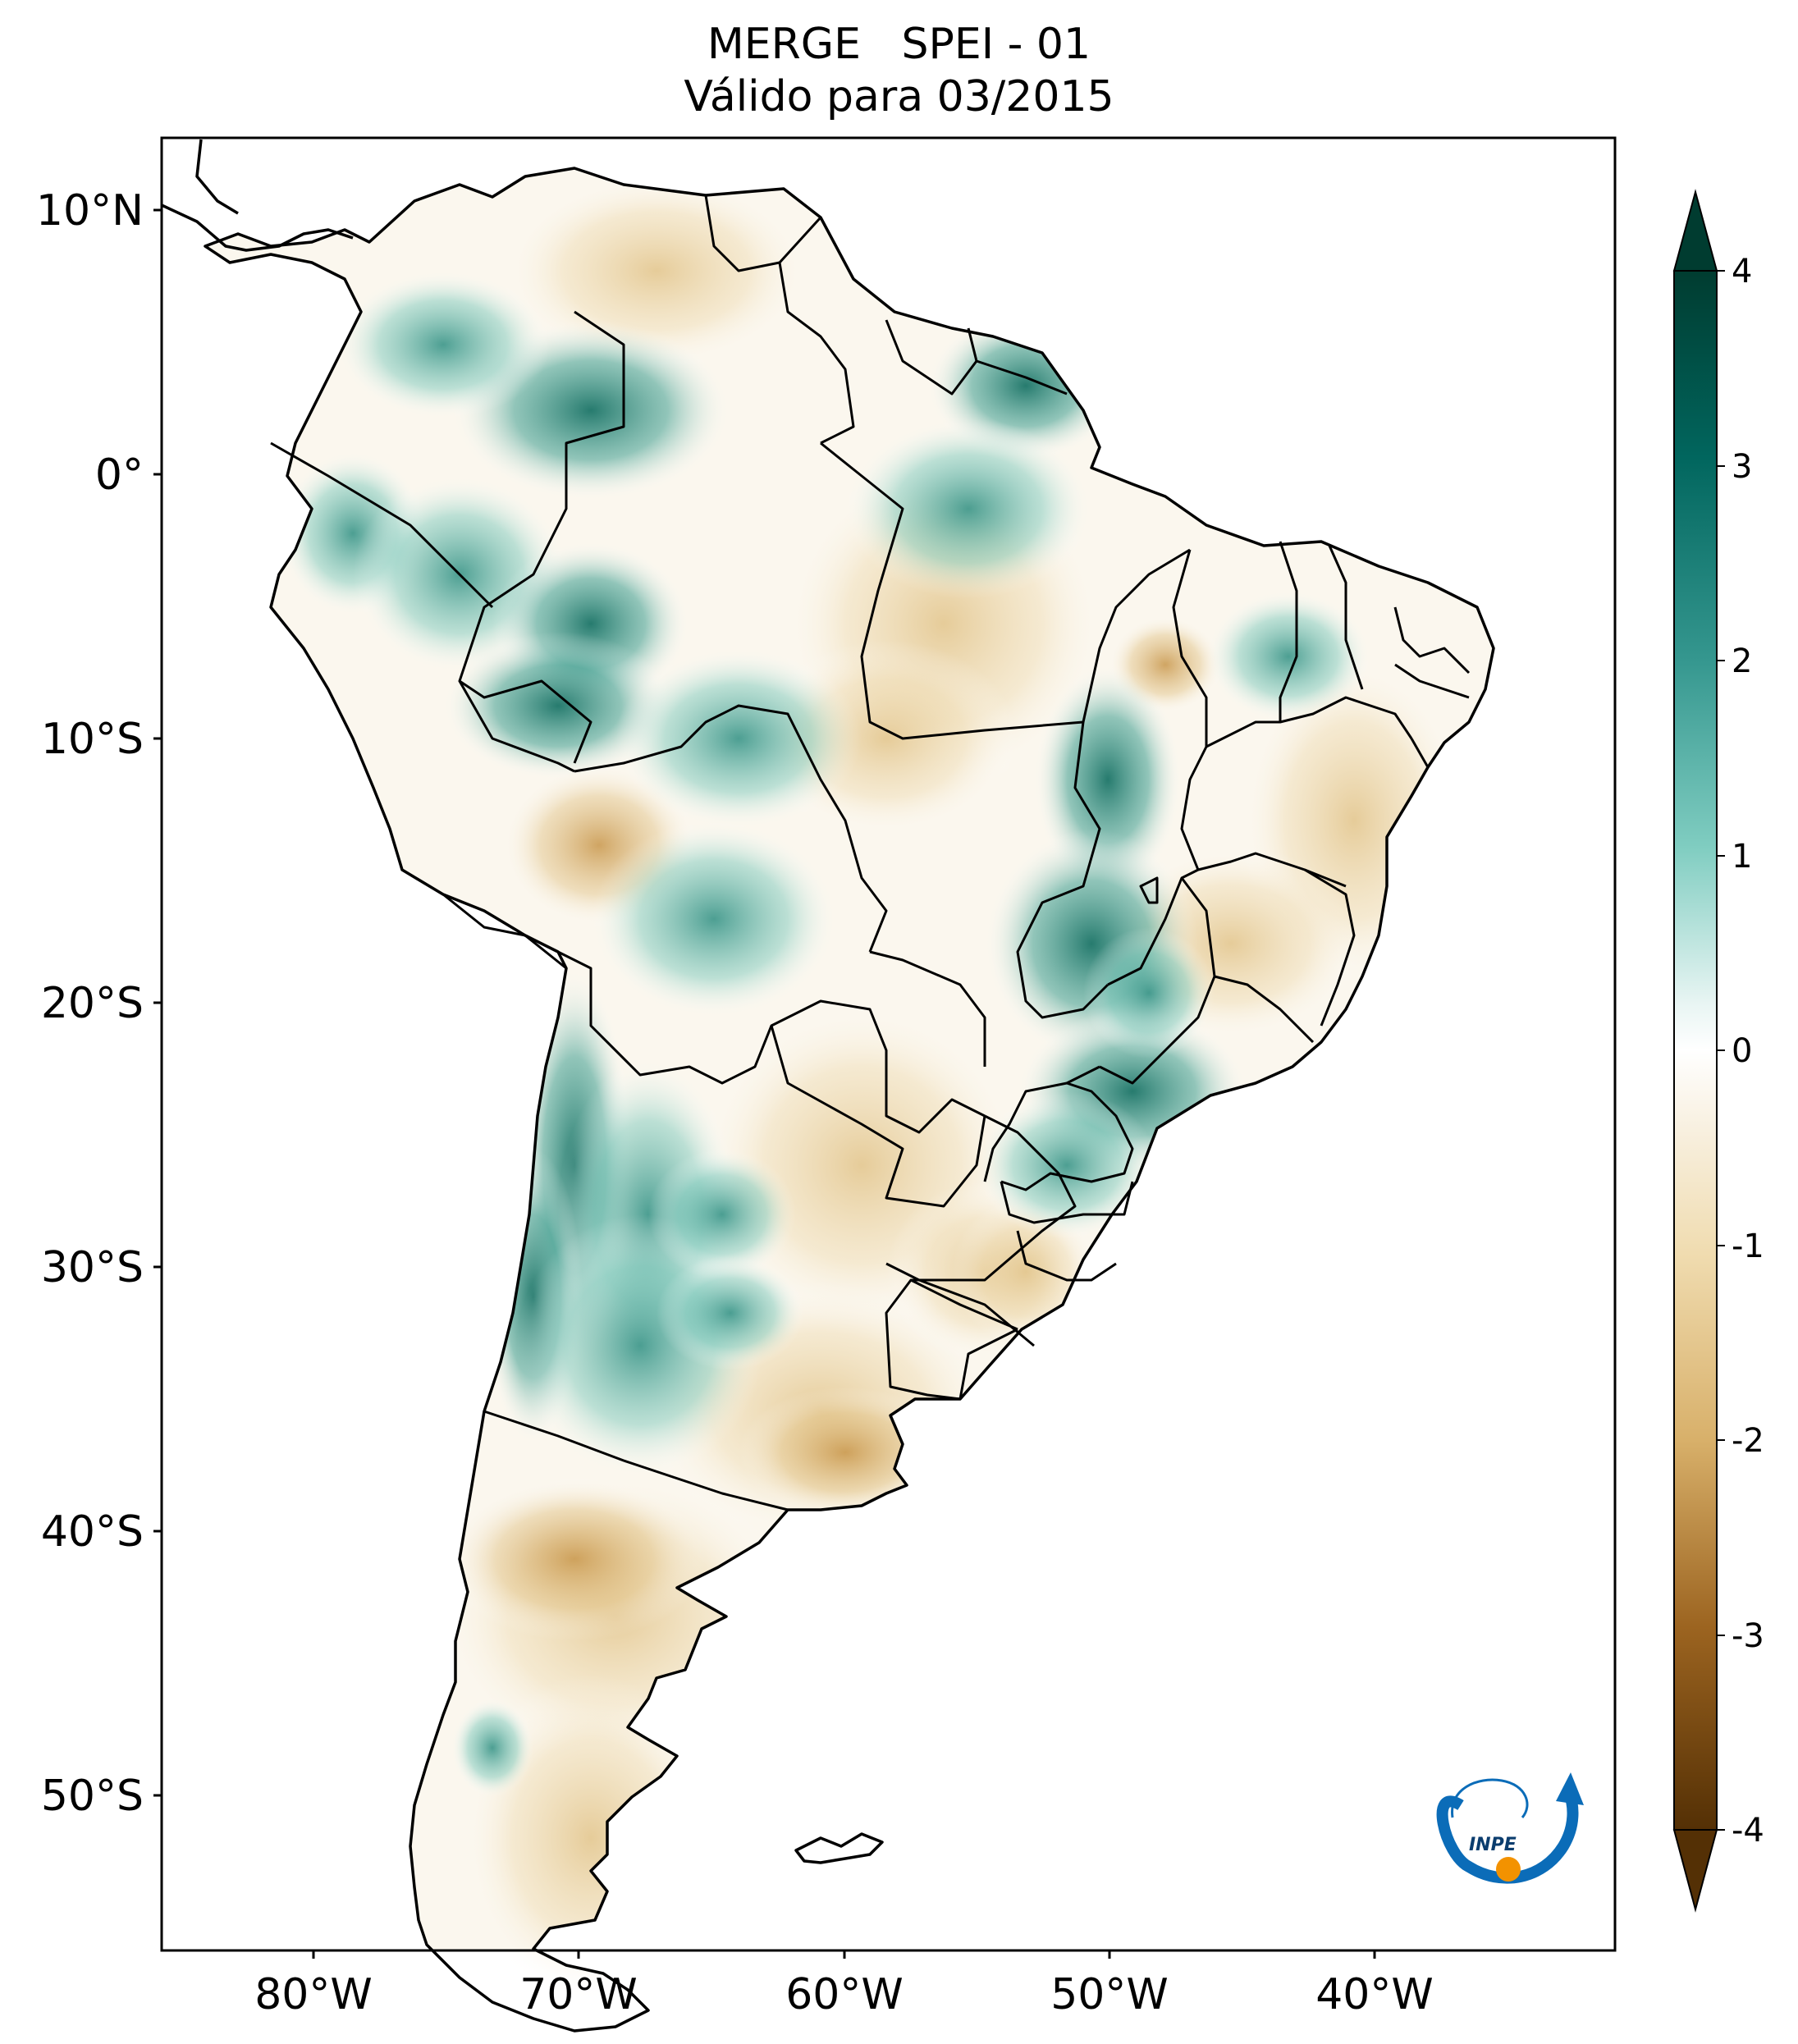  Describe the element at coordinates (92, 1796) in the screenshot. I see `lat-label-50s: 50°S` at that location.